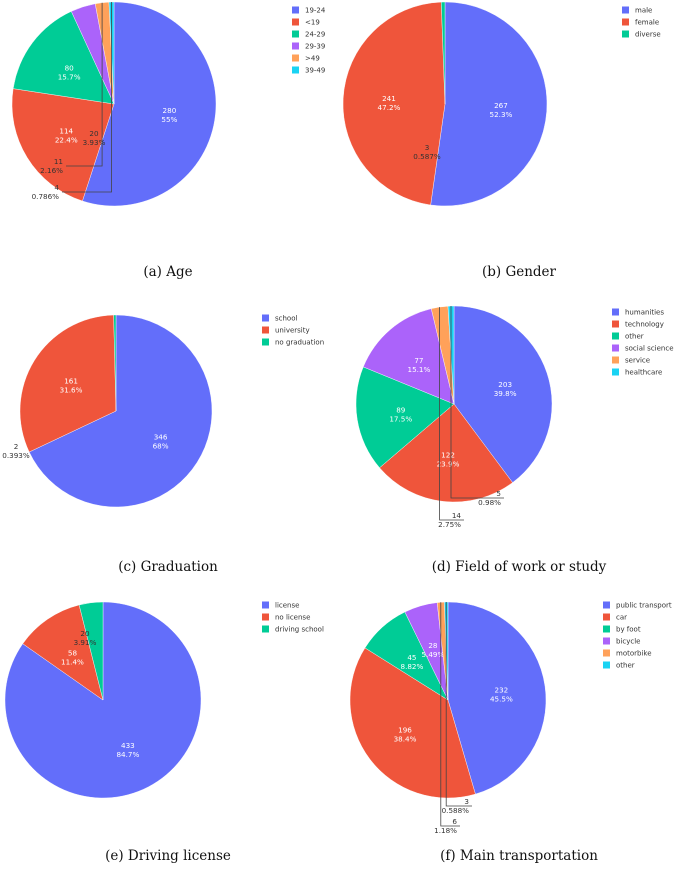 This screenshot has height=870, width=685. Describe the element at coordinates (443, 53) in the screenshot. I see `pie-slice-diverse` at that location.